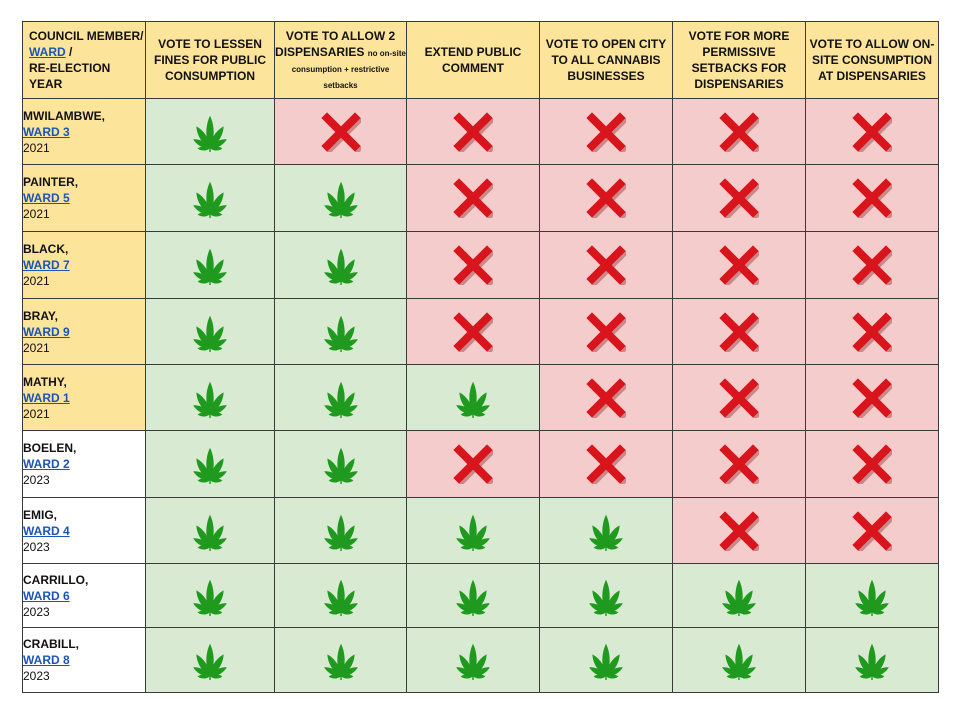 The image size is (960, 717). I want to click on member-name: BLACK,, so click(46, 249).